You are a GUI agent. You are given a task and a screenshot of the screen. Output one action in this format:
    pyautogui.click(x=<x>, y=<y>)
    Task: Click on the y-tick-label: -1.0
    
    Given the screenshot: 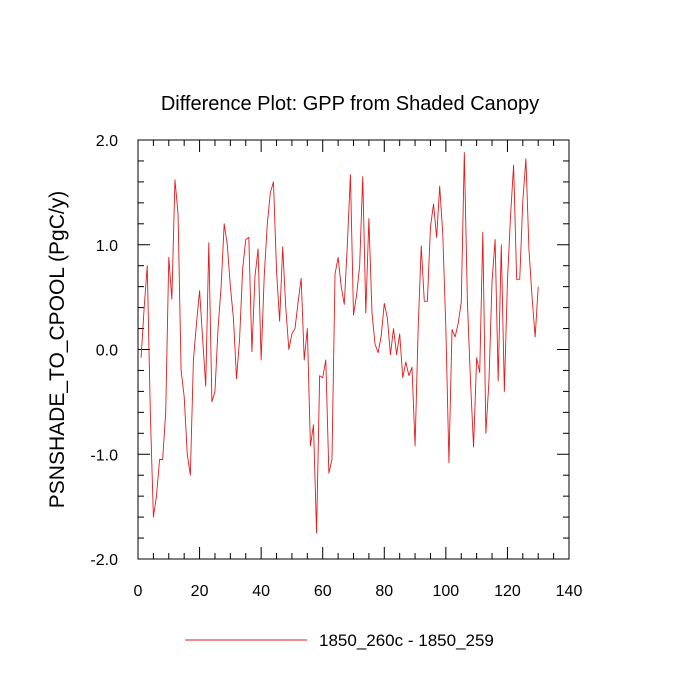 What is the action you would take?
    pyautogui.click(x=104, y=455)
    